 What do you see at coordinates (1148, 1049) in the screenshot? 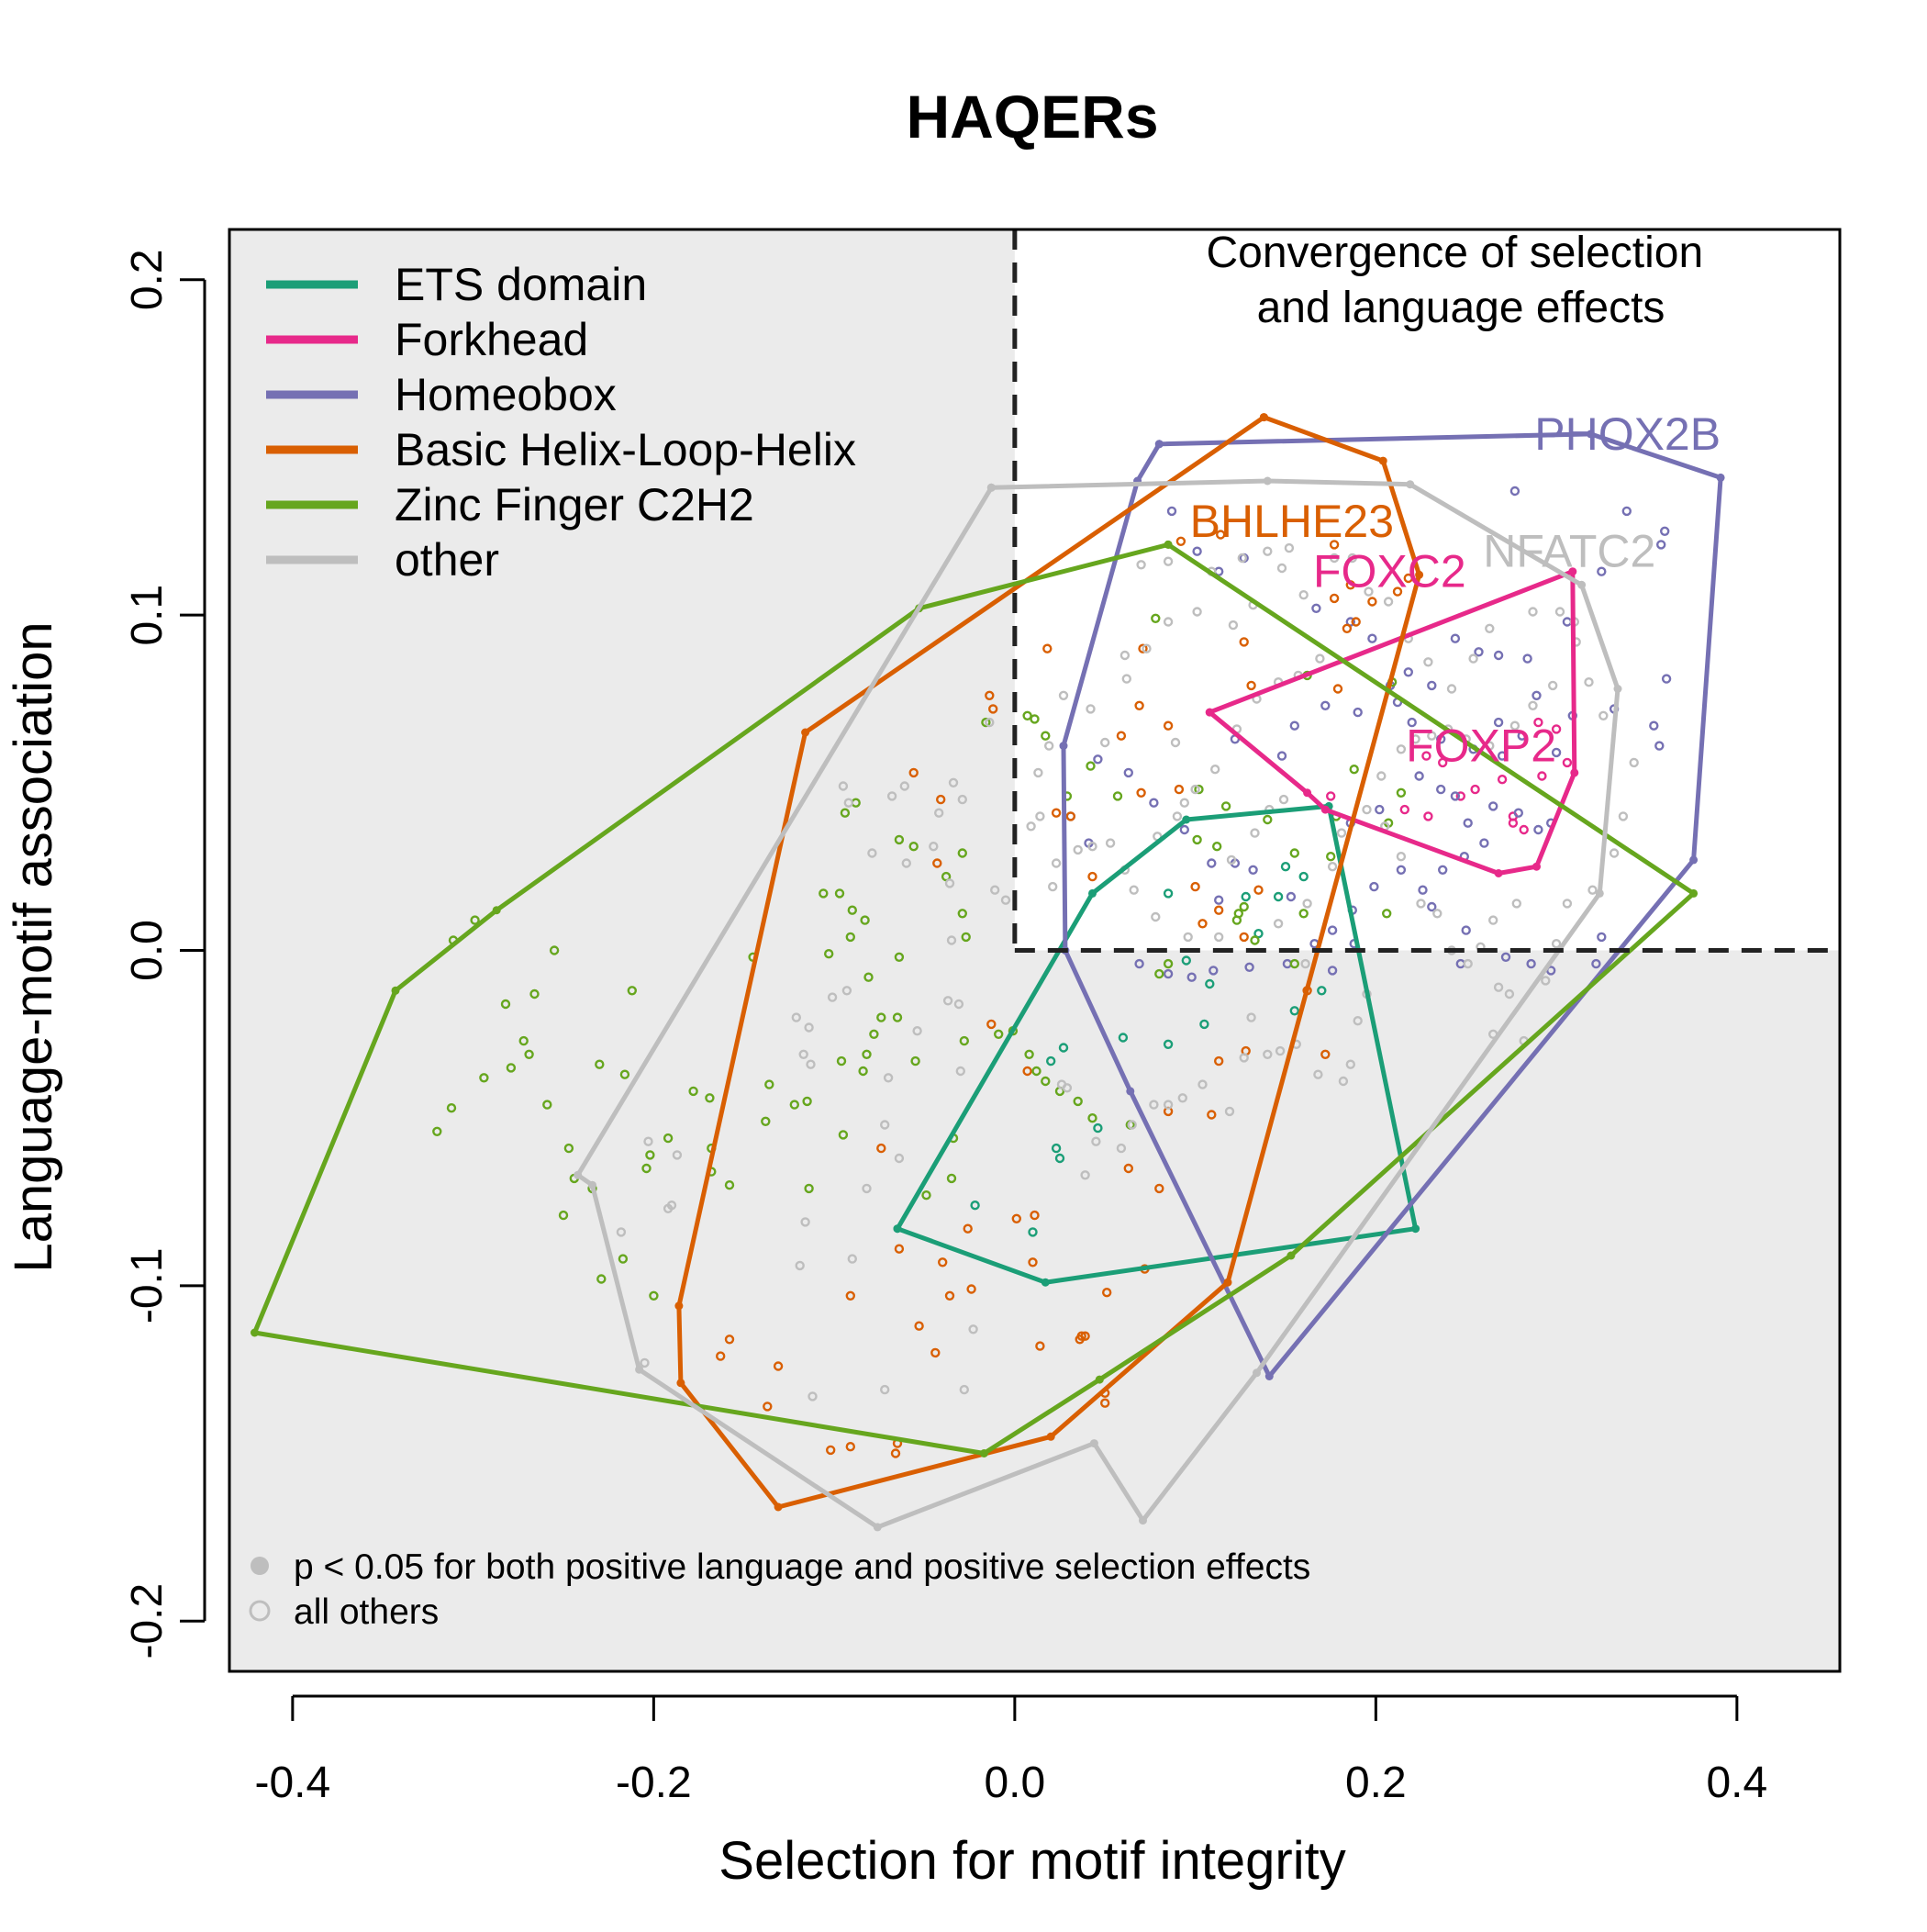
I see `series-points-ets-domain` at bounding box center [1148, 1049].